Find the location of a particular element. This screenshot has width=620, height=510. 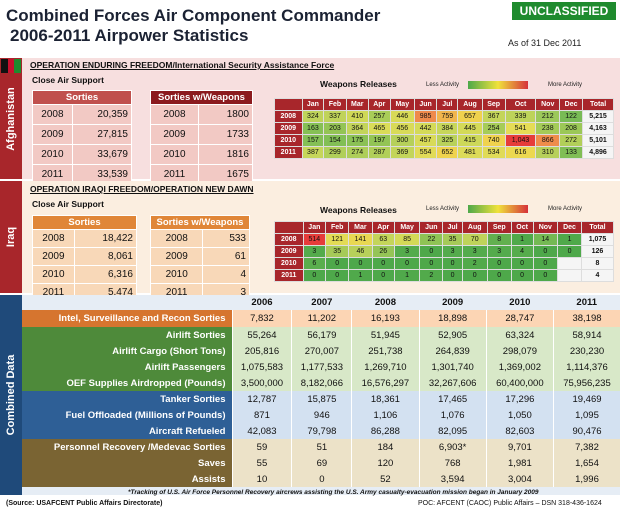

heatmap-cell: 122 is located at coordinates (571, 116).